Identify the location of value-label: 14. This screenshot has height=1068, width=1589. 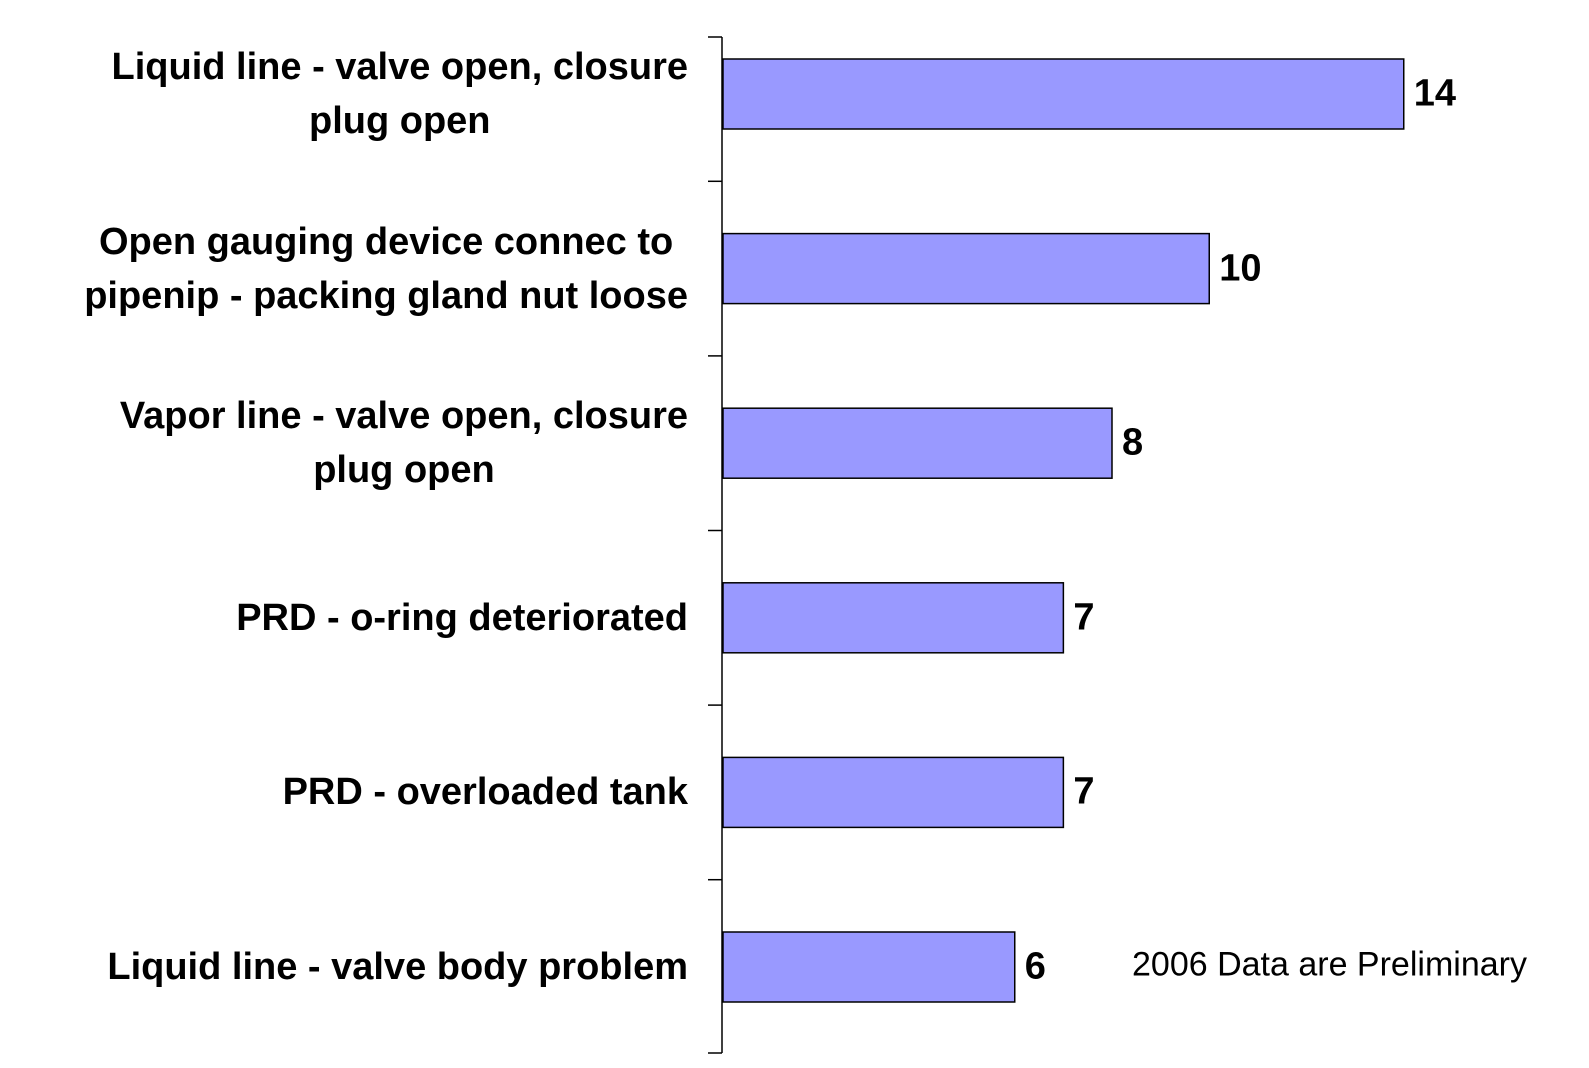
(1435, 93).